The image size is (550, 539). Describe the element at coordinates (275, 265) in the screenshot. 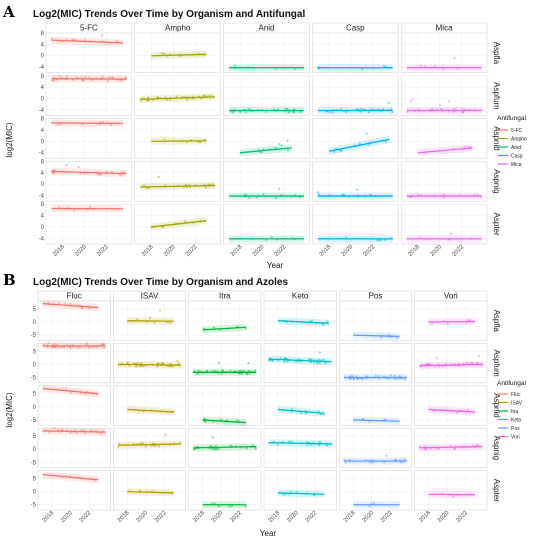

I see `x-axis-title-a: Year` at that location.